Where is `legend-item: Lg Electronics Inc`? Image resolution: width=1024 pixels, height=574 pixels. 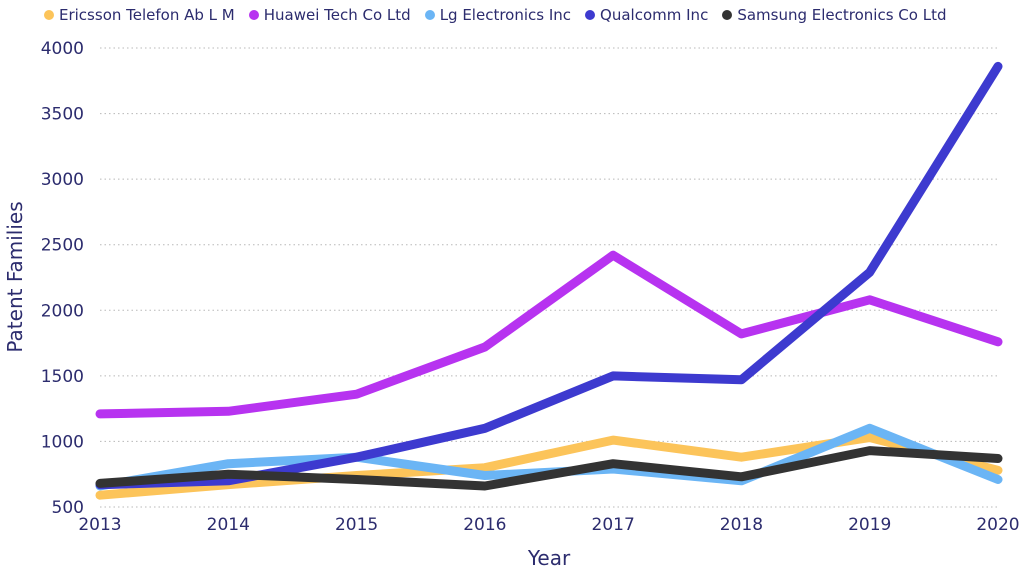 legend-item: Lg Electronics Inc is located at coordinates (498, 15).